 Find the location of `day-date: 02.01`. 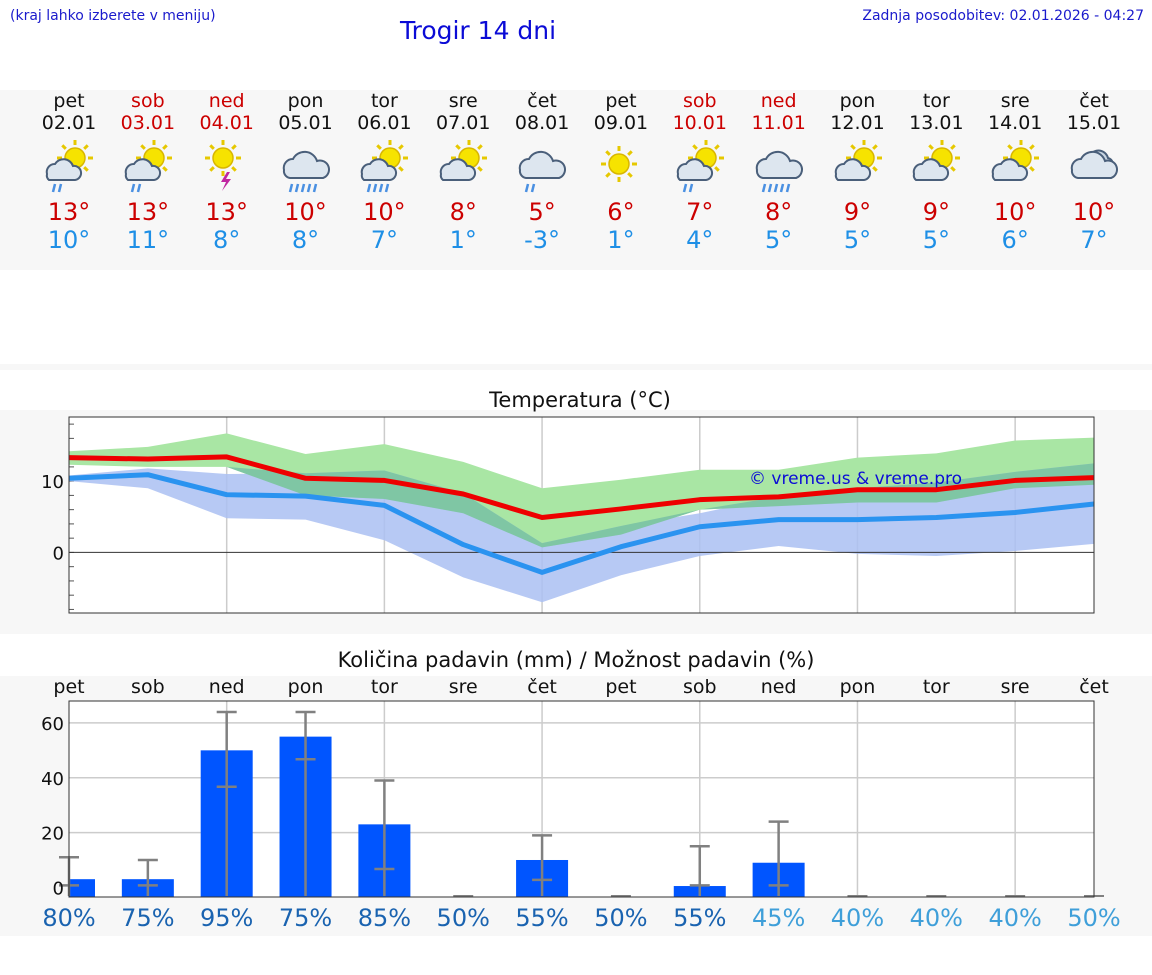

day-date: 02.01 is located at coordinates (69, 123).